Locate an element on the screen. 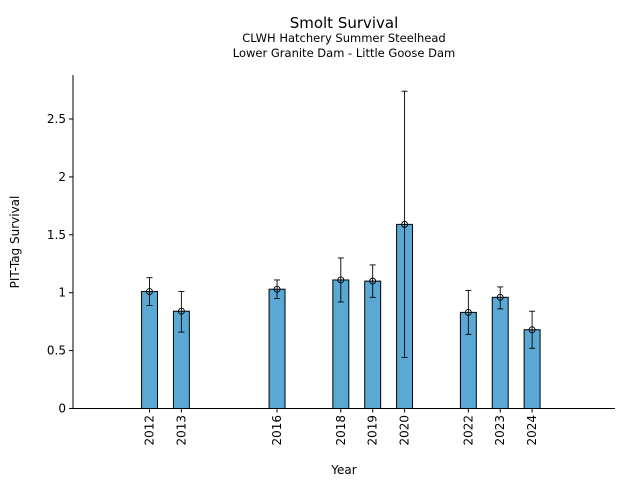 The width and height of the screenshot is (640, 480). point-marker-2012 is located at coordinates (149, 291).